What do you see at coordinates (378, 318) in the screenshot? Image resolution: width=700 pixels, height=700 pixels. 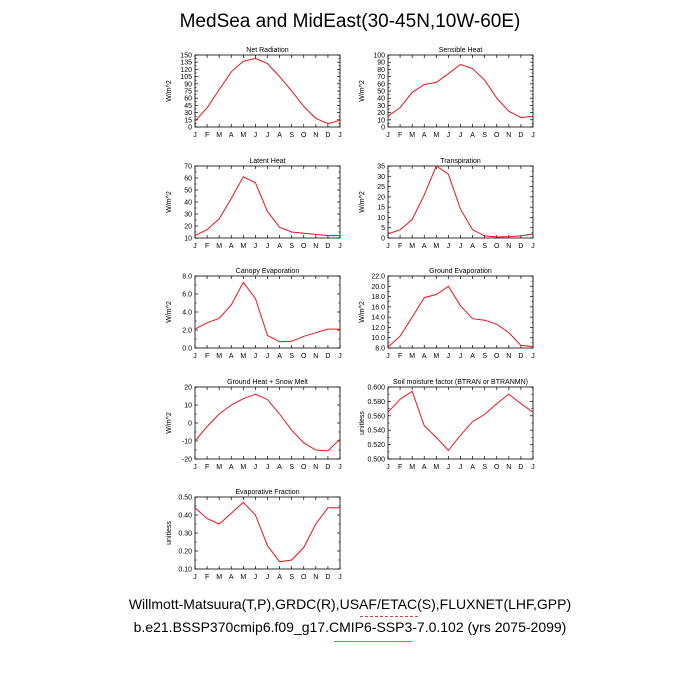 I see `y-tick-label: 14.0` at bounding box center [378, 318].